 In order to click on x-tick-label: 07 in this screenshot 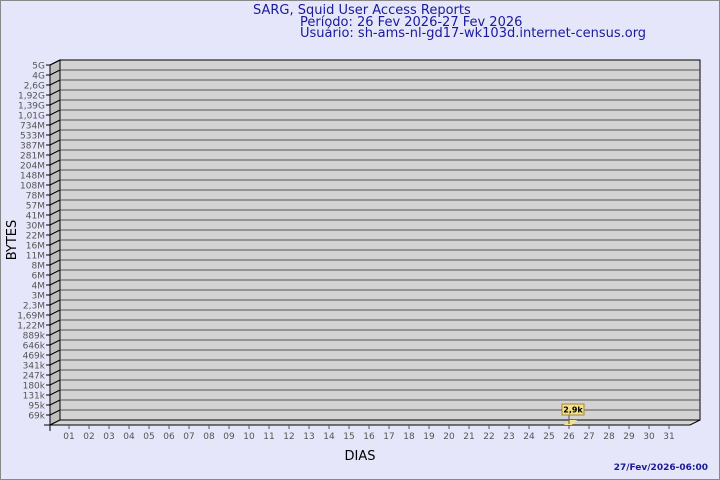, I will do `click(188, 437)`.